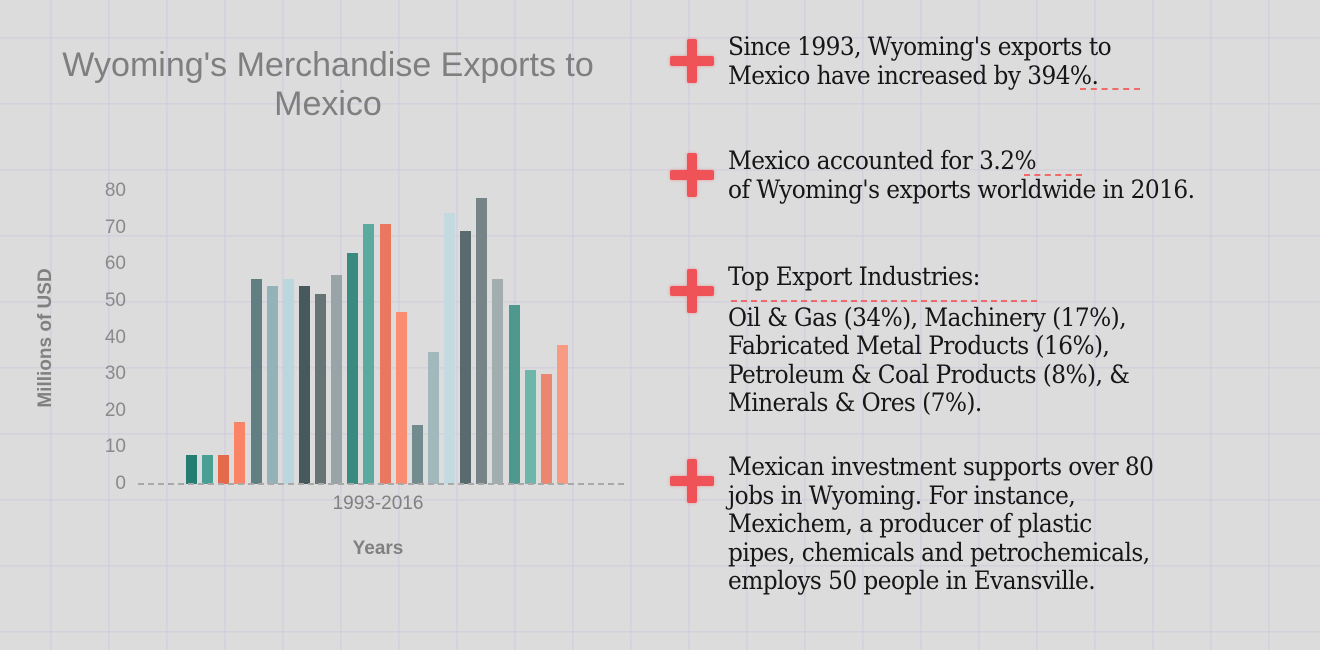  Describe the element at coordinates (433, 418) in the screenshot. I see `bar-2008` at that location.